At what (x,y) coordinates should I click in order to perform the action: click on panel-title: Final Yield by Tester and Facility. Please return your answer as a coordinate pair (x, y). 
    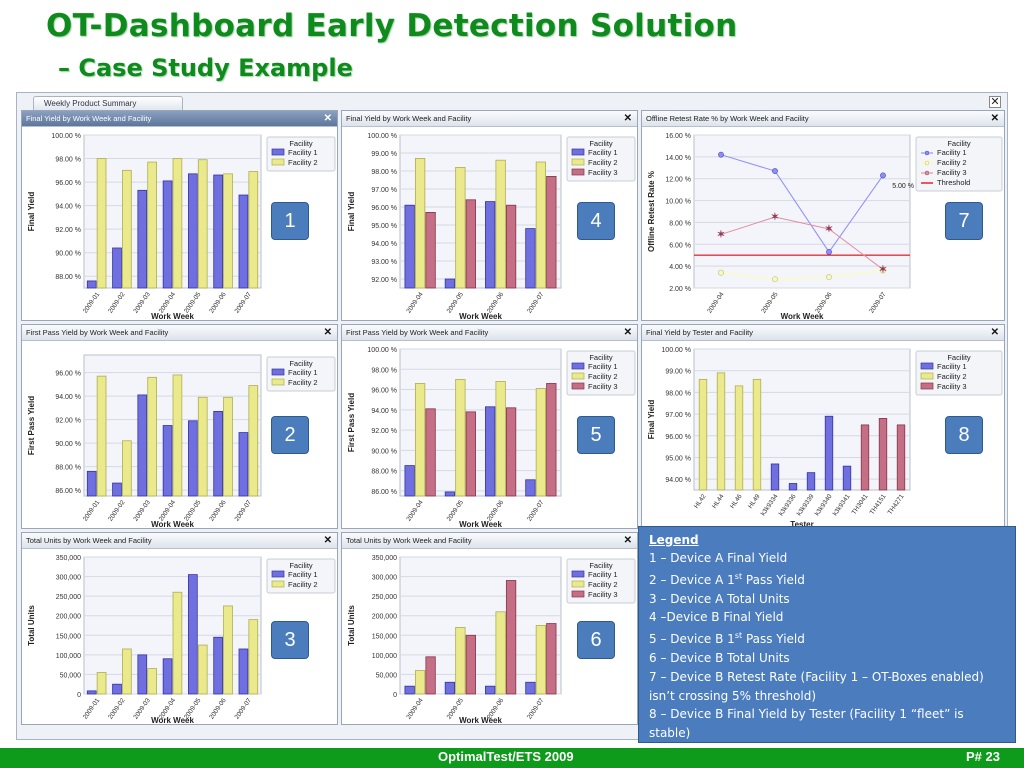
    Looking at the image, I should click on (699, 332).